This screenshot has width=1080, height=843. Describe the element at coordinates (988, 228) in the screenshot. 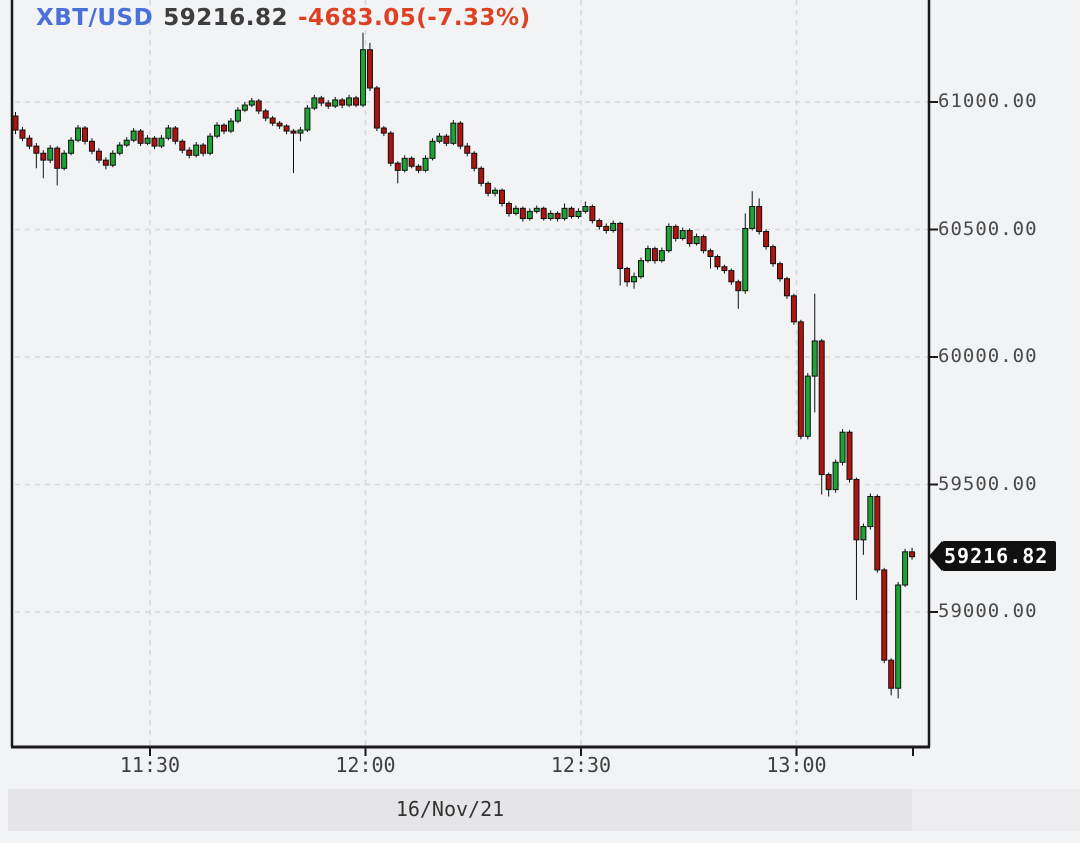

I see `price-axis-label: 60500.00` at that location.